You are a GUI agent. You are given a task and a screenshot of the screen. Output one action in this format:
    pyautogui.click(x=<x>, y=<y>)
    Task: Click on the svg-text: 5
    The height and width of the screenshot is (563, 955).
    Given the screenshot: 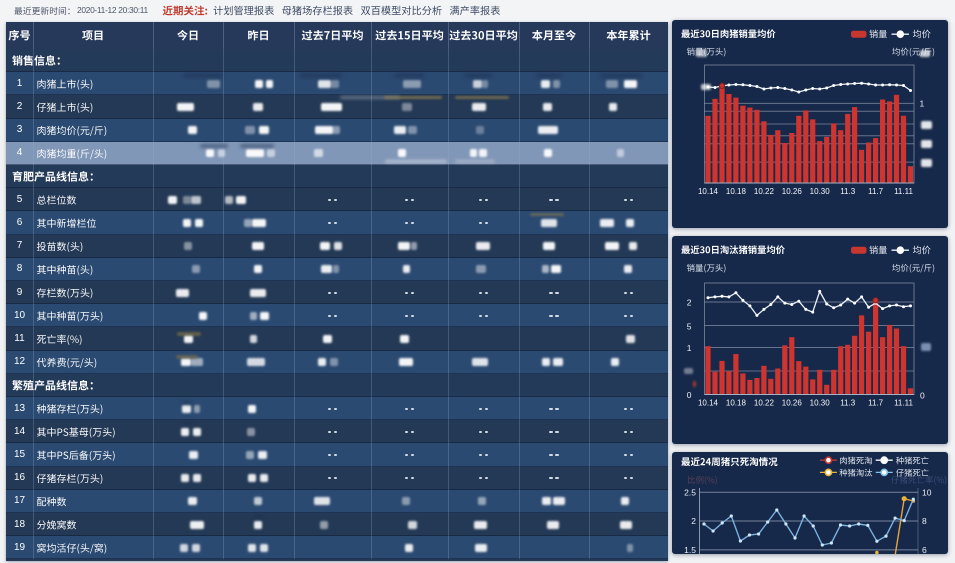 What is the action you would take?
    pyautogui.click(x=689, y=326)
    